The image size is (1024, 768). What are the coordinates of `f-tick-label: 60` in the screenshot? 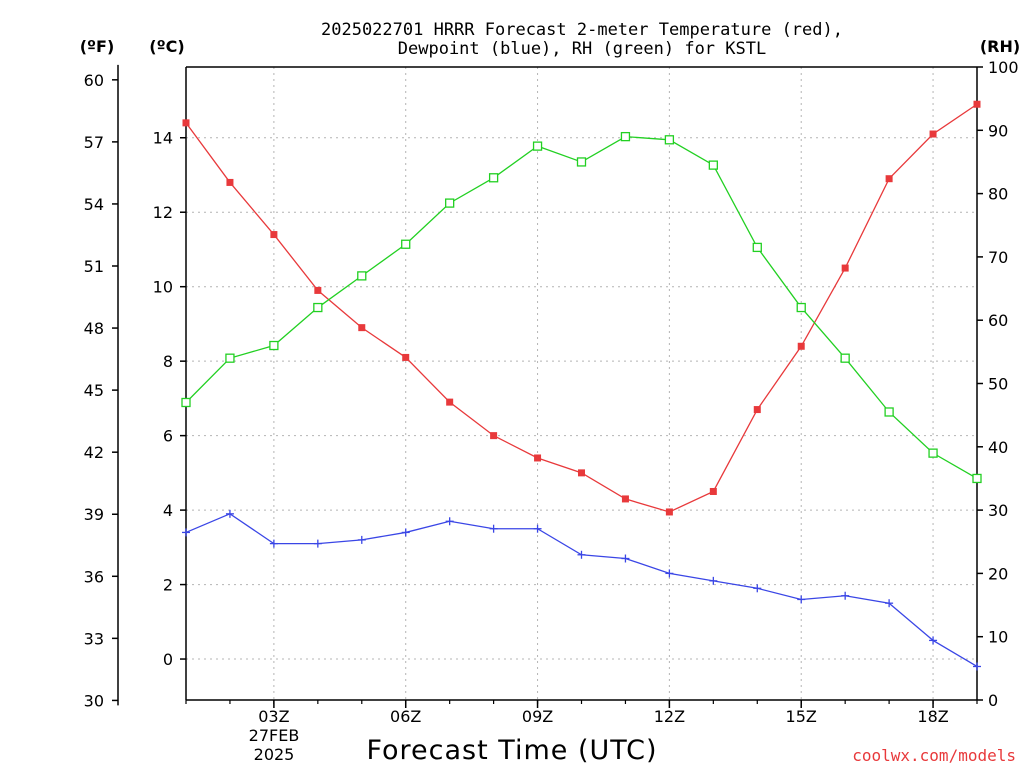 It's located at (94, 80).